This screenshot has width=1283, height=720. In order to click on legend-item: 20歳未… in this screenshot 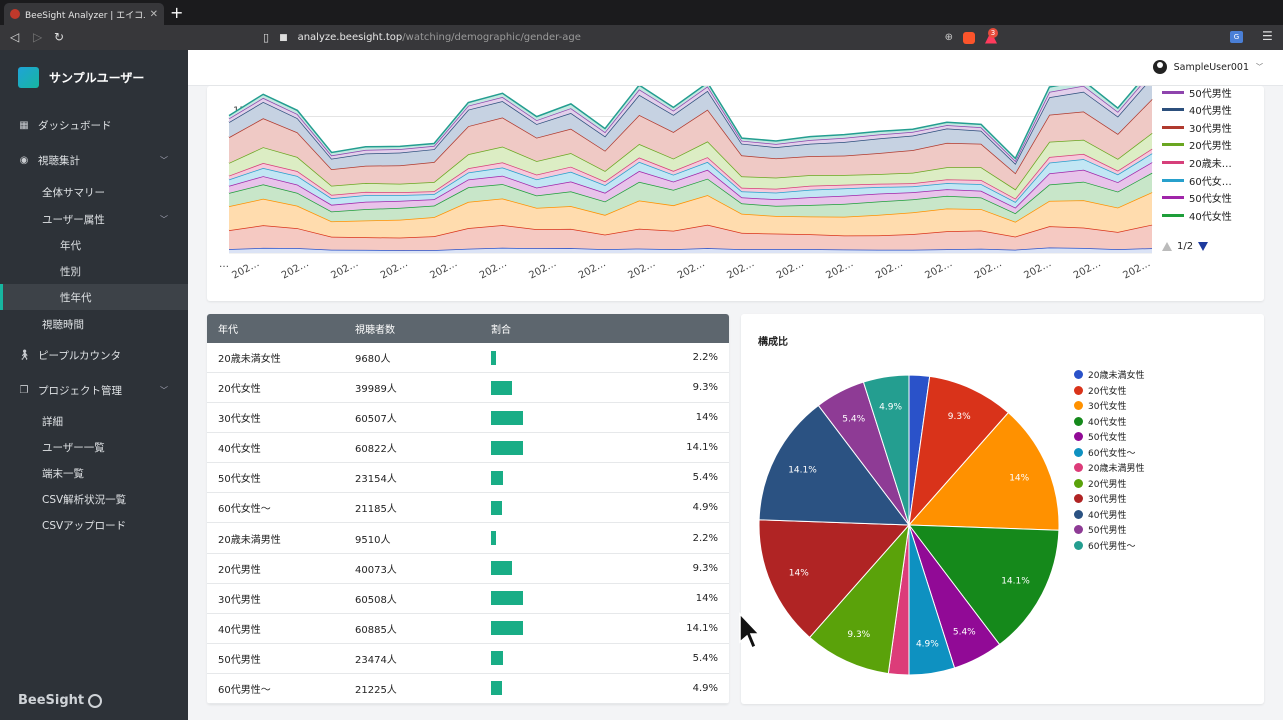, I will do `click(1197, 162)`.